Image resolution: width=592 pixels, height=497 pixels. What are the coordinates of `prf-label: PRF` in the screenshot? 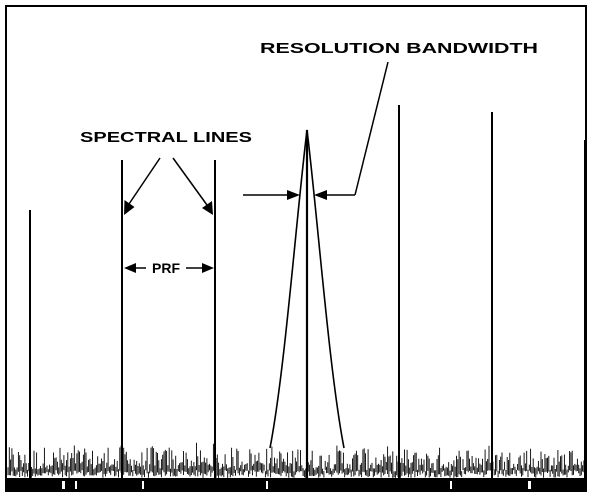 It's located at (166, 268).